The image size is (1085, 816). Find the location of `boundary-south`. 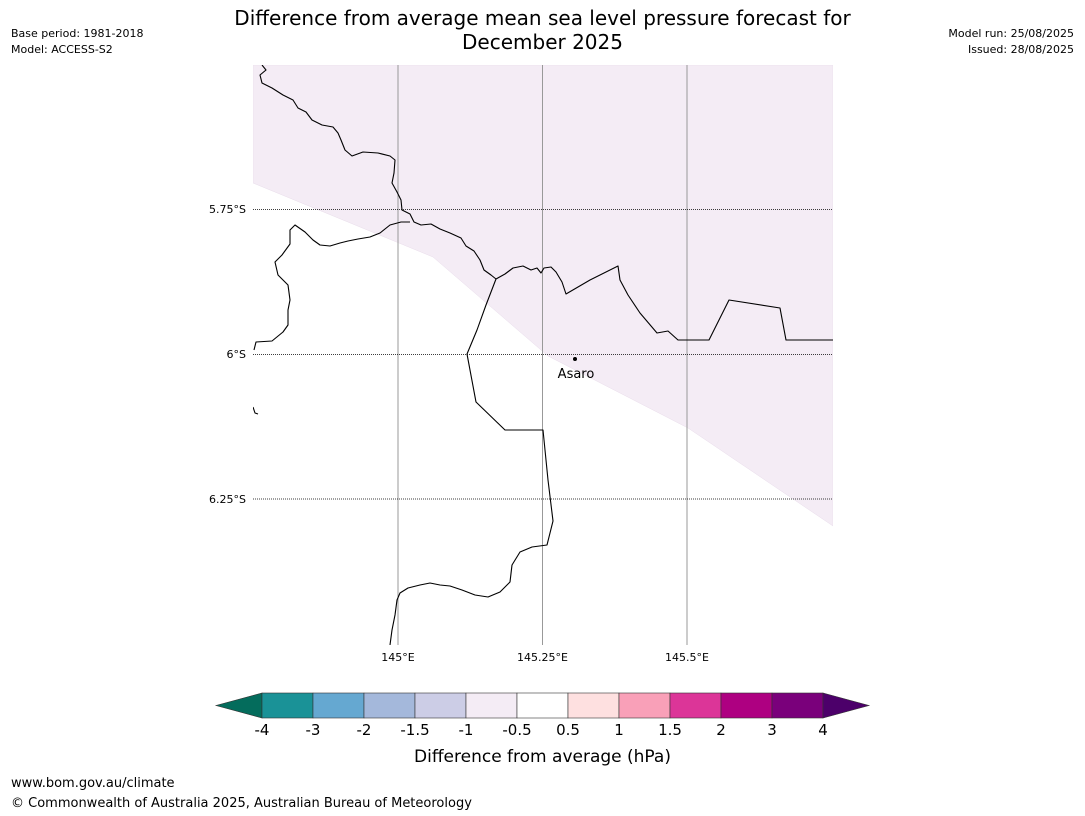

boundary-south is located at coordinates (471, 461).